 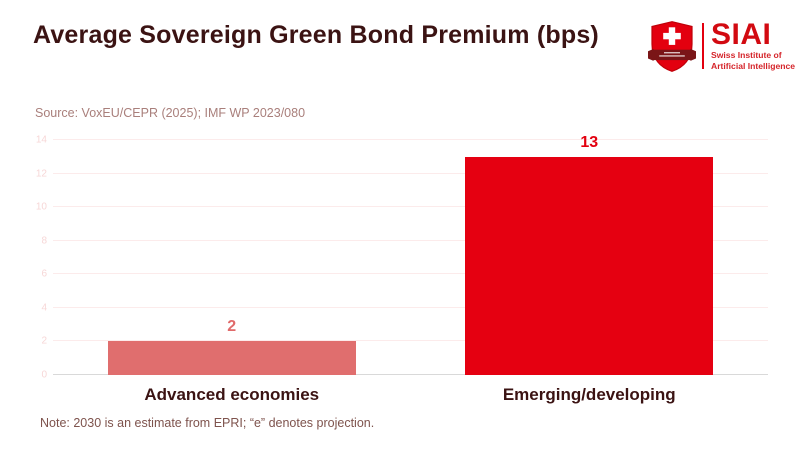 I want to click on y-tick-label: 12, so click(x=41, y=174).